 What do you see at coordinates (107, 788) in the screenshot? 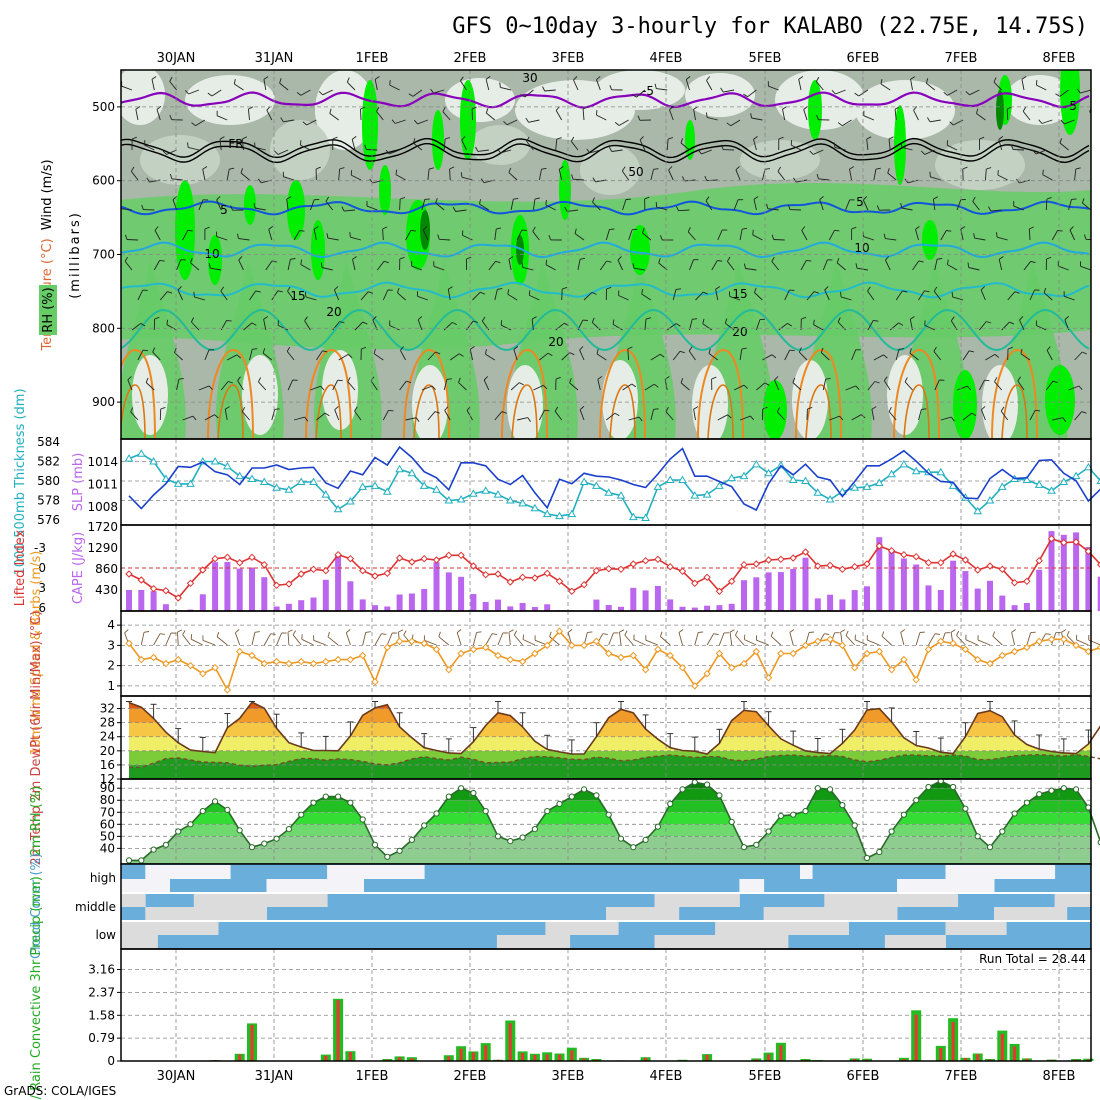
I see `axis-tick-label: 90` at bounding box center [107, 788].